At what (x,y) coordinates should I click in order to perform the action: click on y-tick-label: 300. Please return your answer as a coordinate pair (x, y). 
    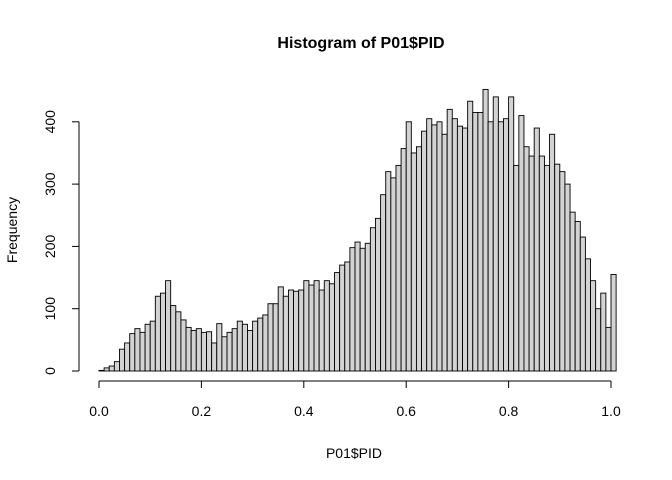
    Looking at the image, I should click on (50, 184).